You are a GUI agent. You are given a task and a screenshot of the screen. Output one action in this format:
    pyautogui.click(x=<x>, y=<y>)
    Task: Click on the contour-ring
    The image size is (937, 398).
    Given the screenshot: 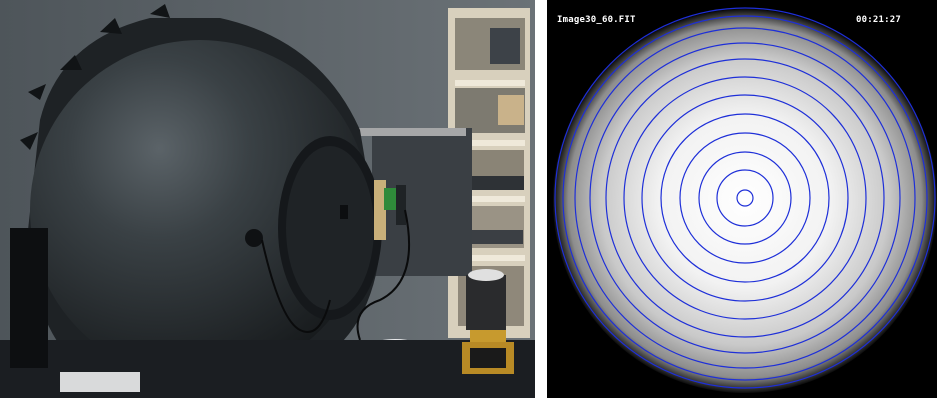 What is the action you would take?
    pyautogui.click(x=745, y=198)
    